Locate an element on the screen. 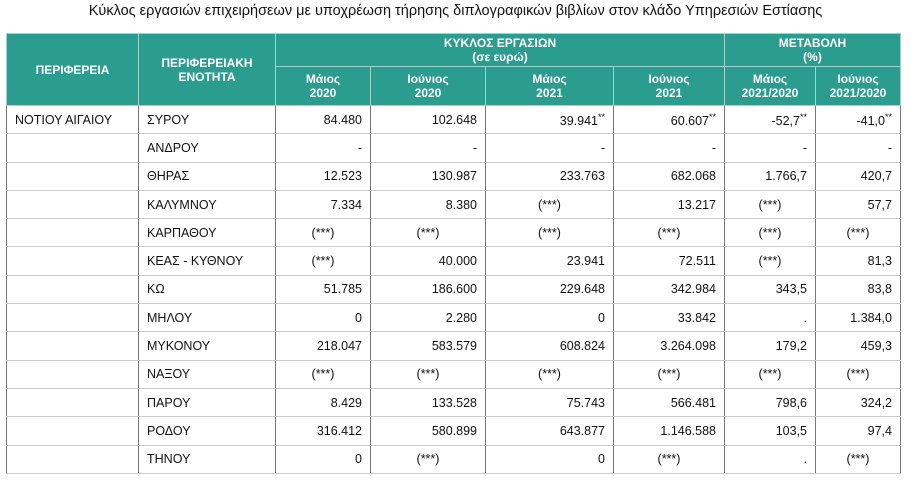  unit-cell: ΤΗΝΟΥ is located at coordinates (207, 459).